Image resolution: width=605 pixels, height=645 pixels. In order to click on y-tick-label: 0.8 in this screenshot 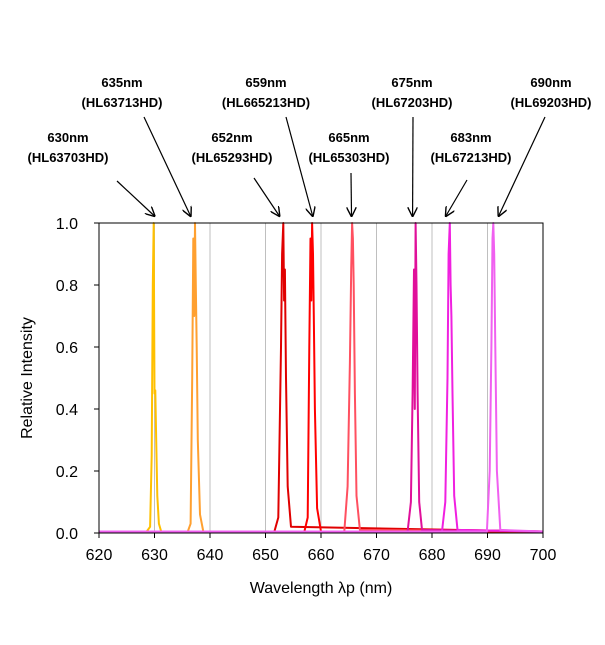, I will do `click(67, 286)`.